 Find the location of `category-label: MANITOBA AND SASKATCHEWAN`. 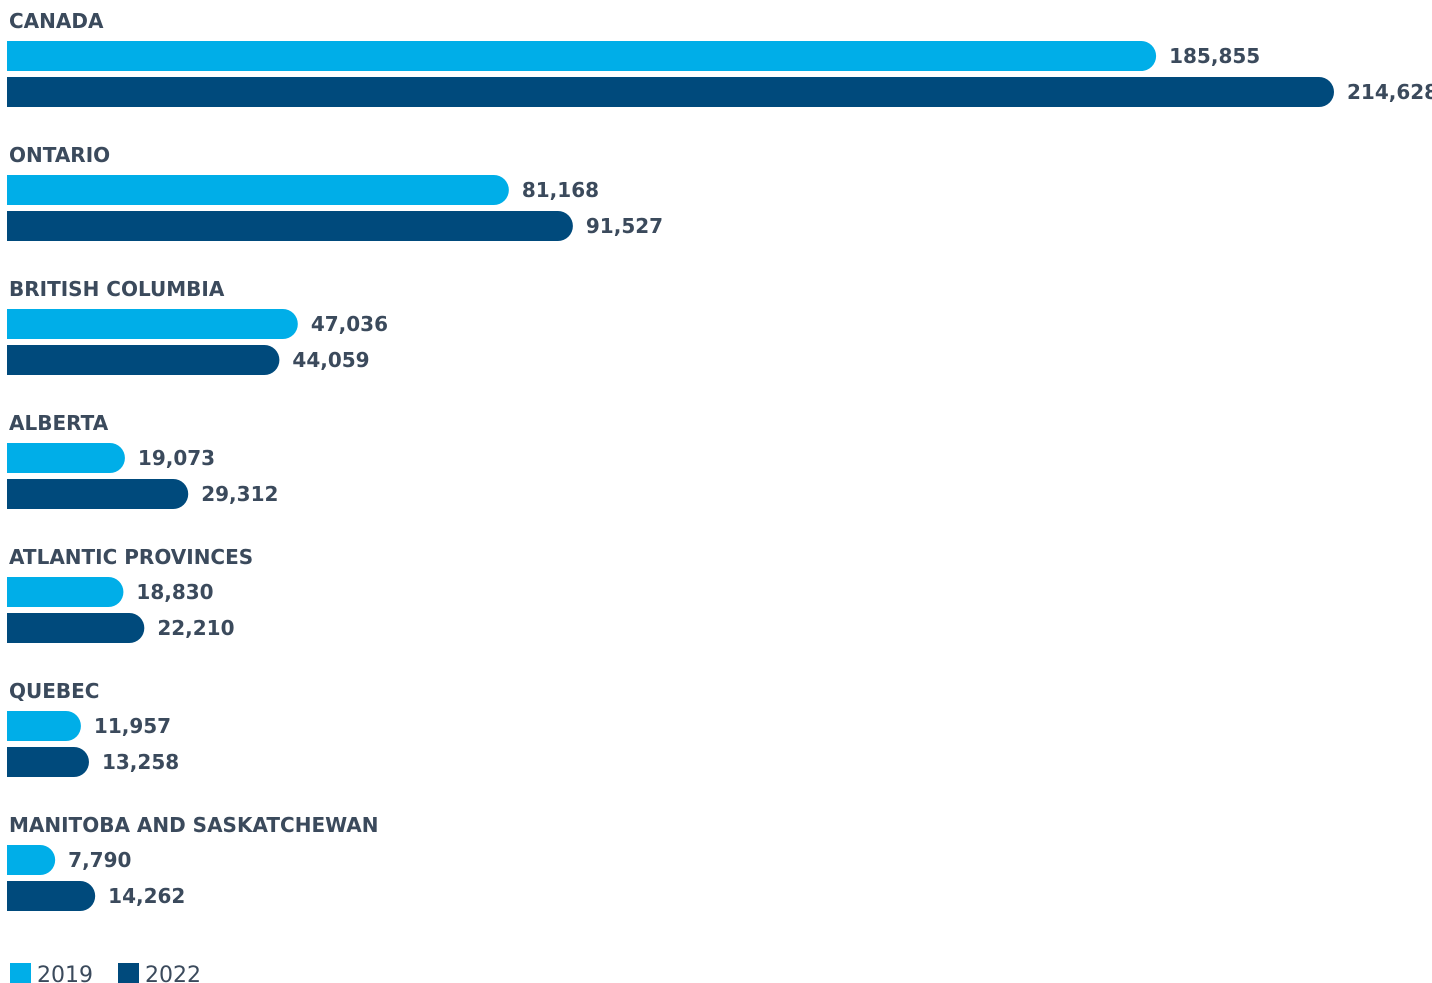

category-label: MANITOBA AND SASKATCHEWAN is located at coordinates (193, 825).